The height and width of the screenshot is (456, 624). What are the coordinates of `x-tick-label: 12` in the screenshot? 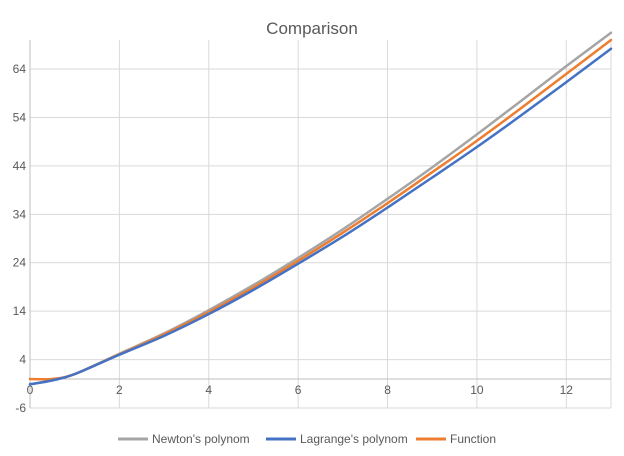 It's located at (567, 390).